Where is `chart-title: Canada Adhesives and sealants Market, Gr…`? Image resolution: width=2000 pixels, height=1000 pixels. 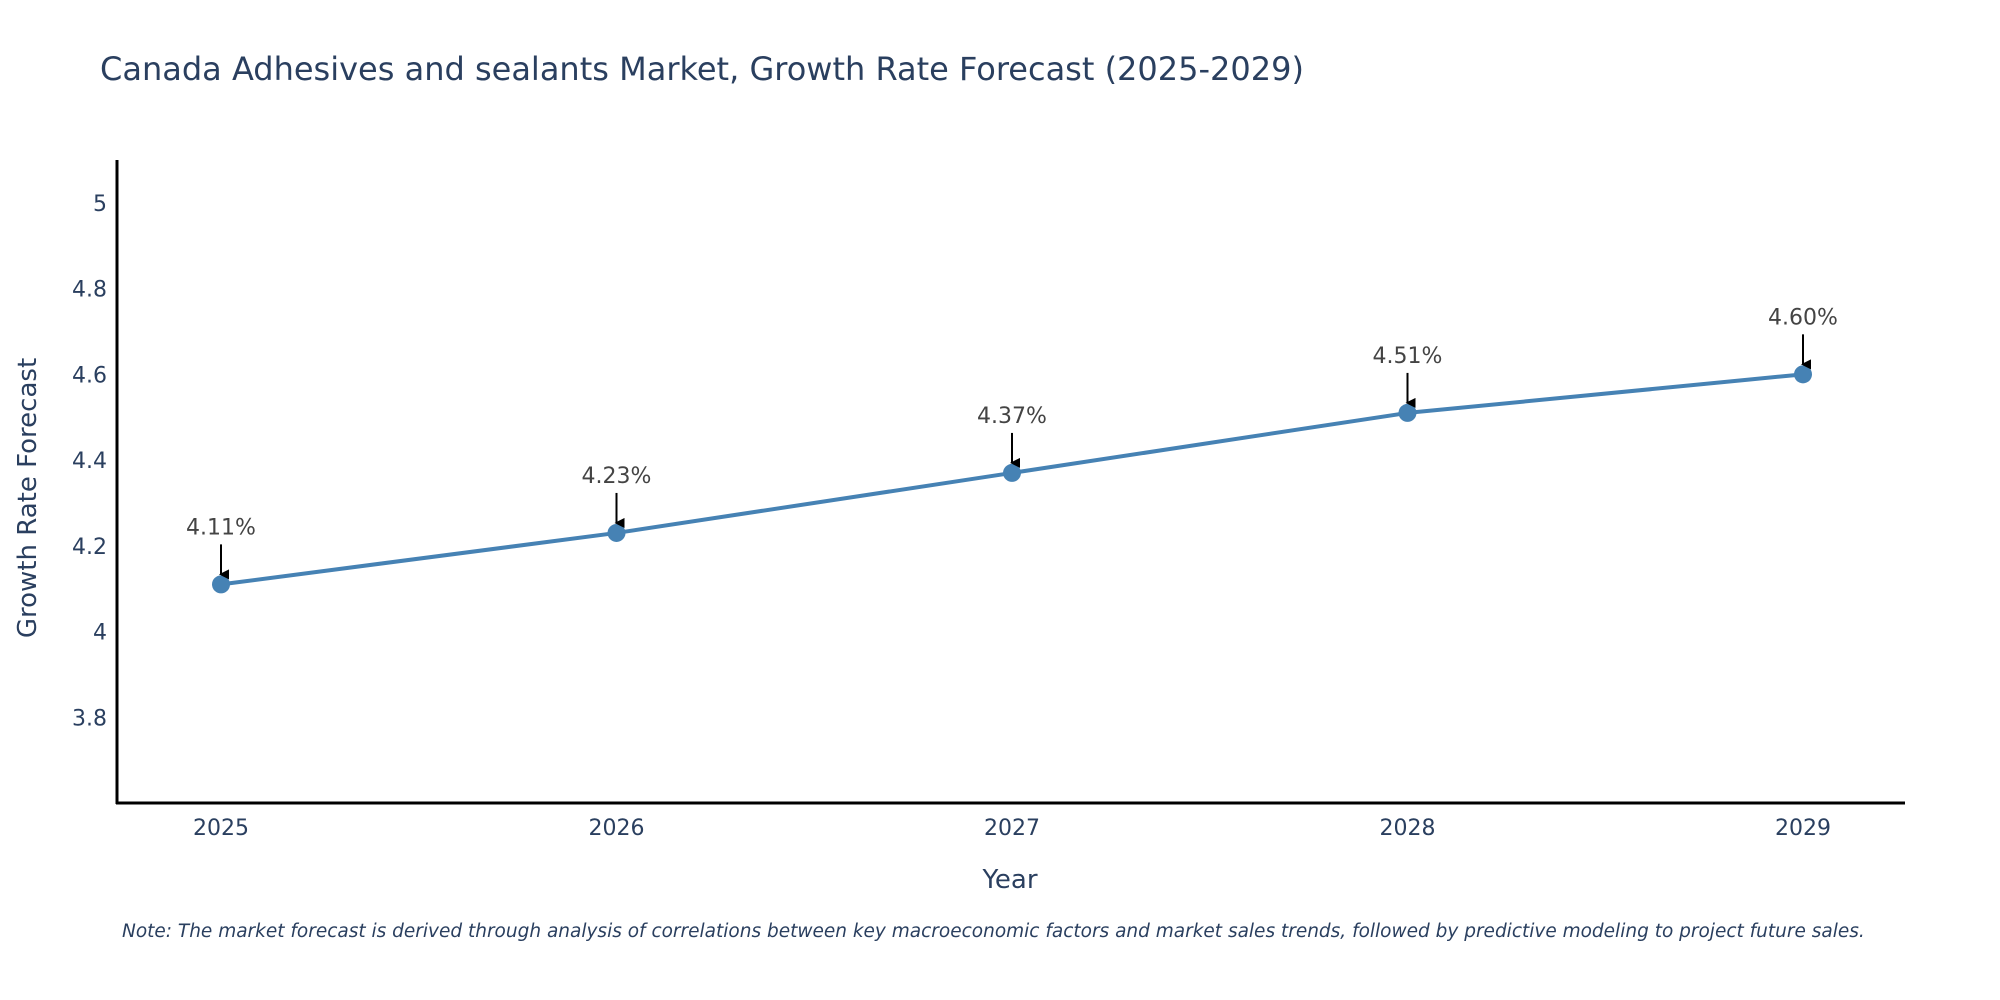 chart-title: Canada Adhesives and sealants Market, Gr… is located at coordinates (702, 69).